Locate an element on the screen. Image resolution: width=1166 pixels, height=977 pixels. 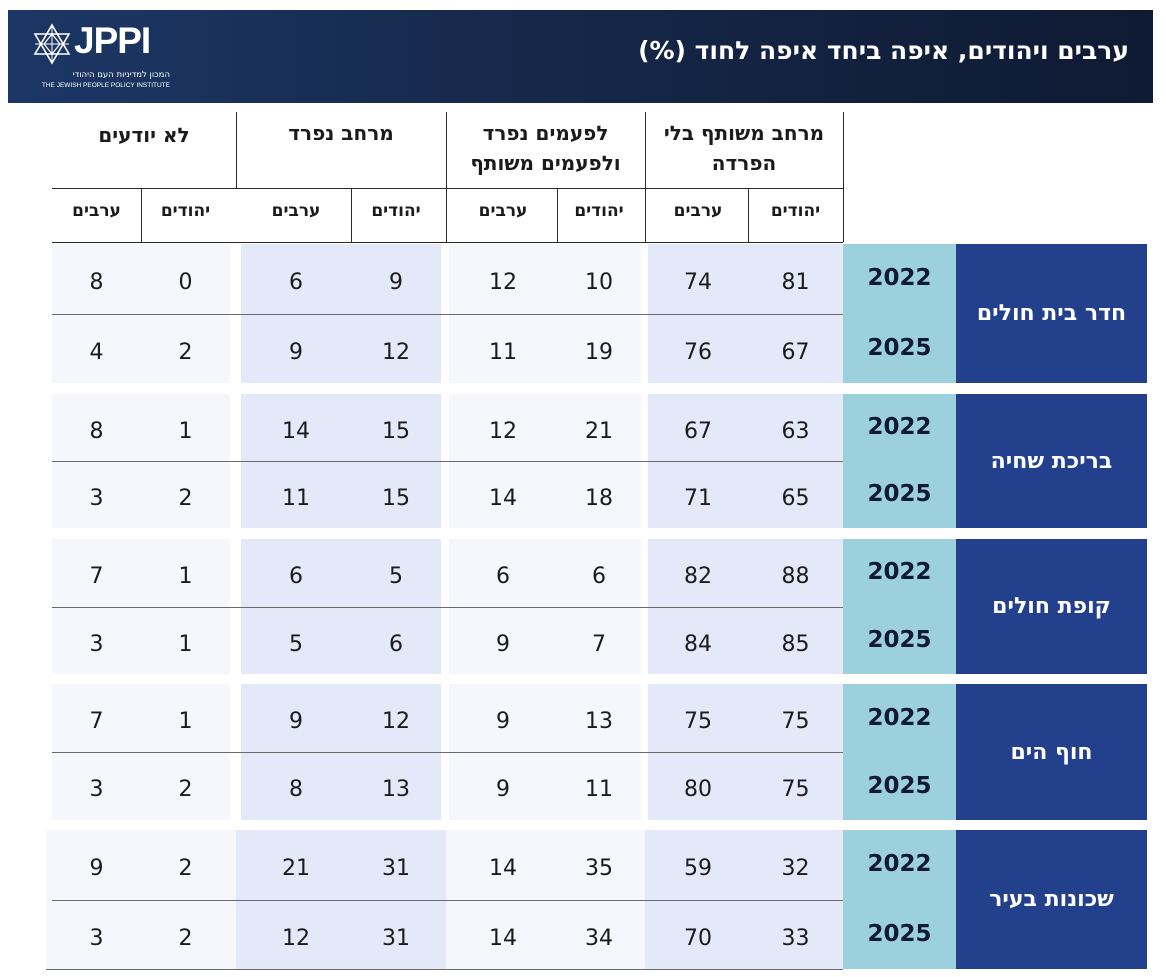
value-cell: 59 is located at coordinates (698, 868).